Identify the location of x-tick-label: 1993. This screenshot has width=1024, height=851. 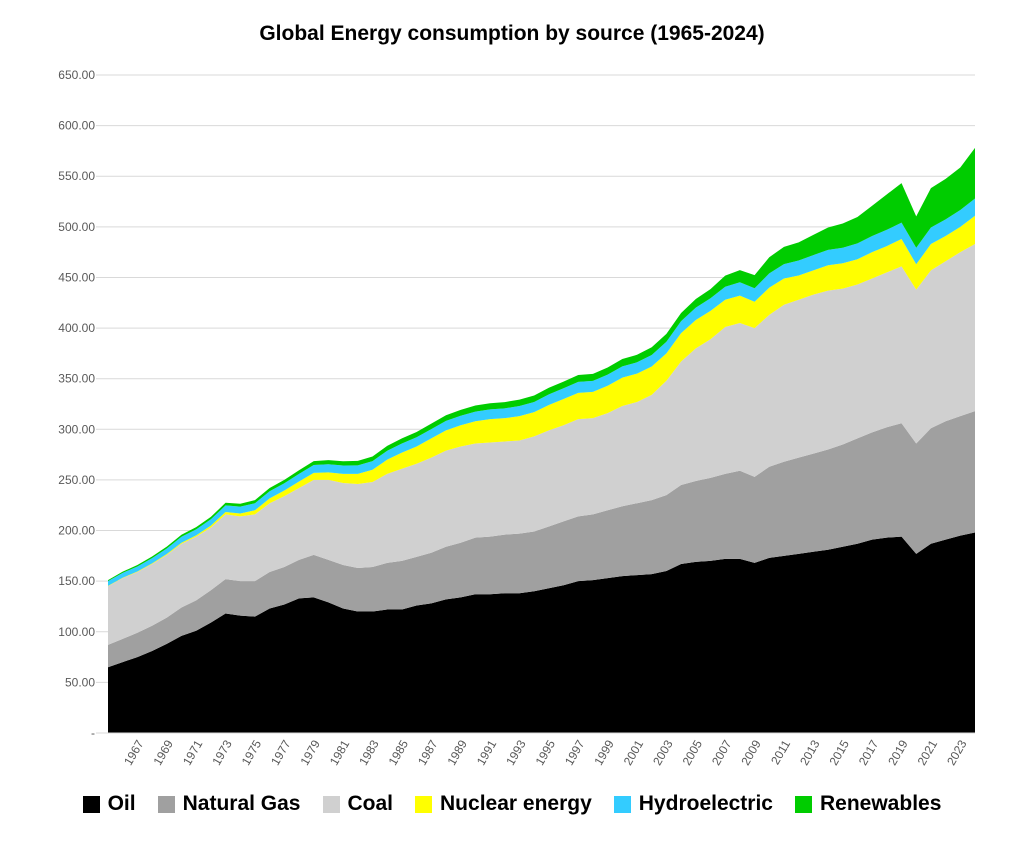
(516, 752).